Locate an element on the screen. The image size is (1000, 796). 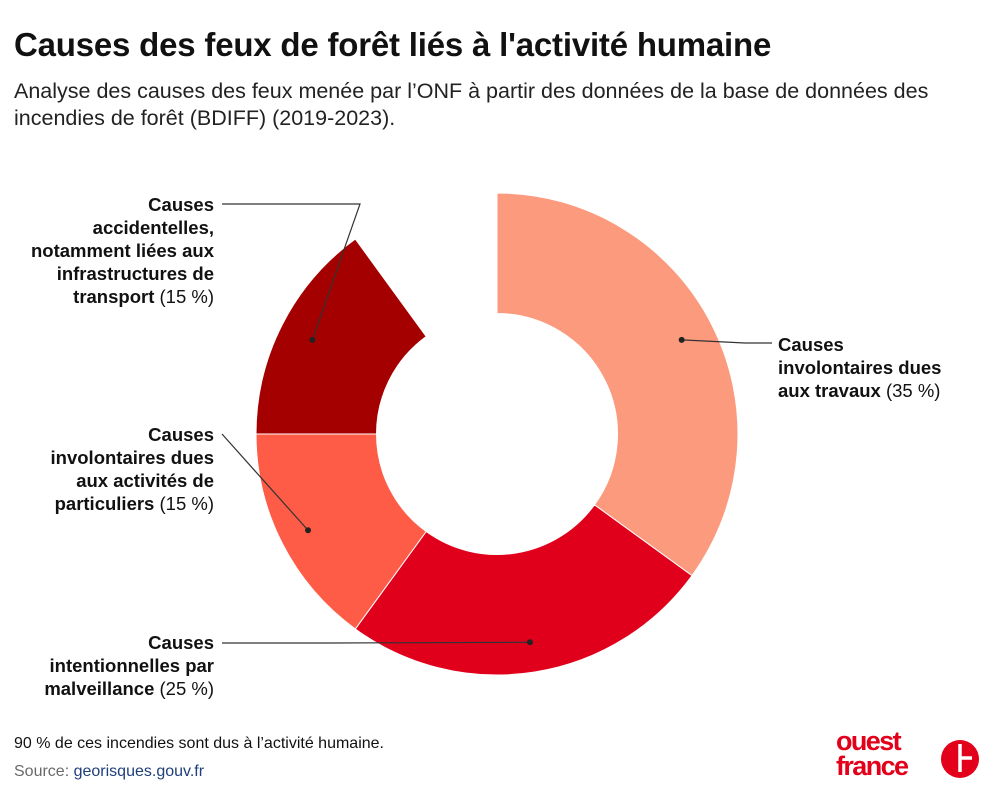
leader-line-particuliers is located at coordinates (265, 482).